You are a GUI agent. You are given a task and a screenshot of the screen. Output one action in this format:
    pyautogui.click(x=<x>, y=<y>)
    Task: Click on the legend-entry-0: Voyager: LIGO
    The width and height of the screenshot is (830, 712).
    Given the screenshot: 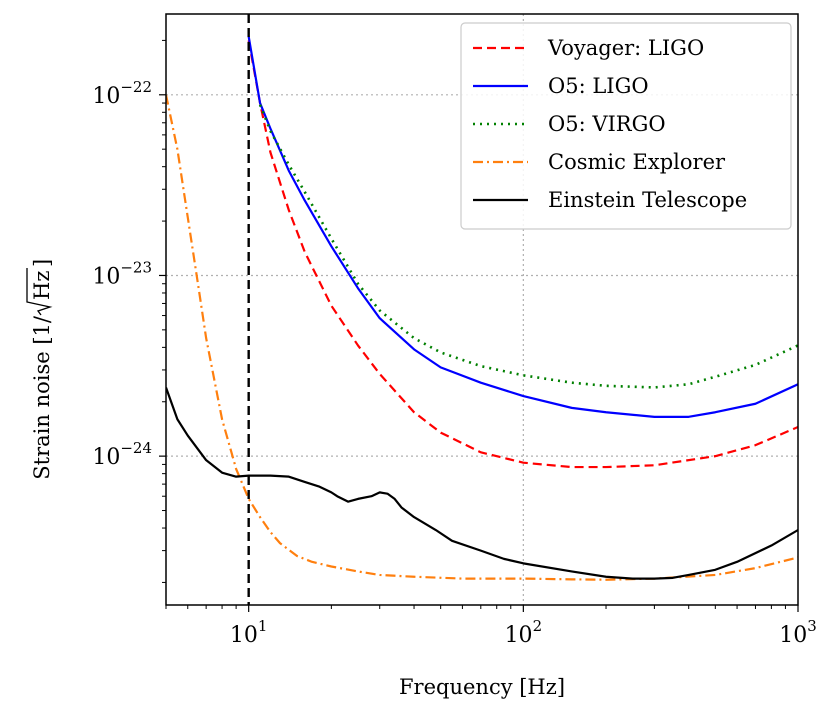 What is the action you would take?
    pyautogui.click(x=588, y=48)
    